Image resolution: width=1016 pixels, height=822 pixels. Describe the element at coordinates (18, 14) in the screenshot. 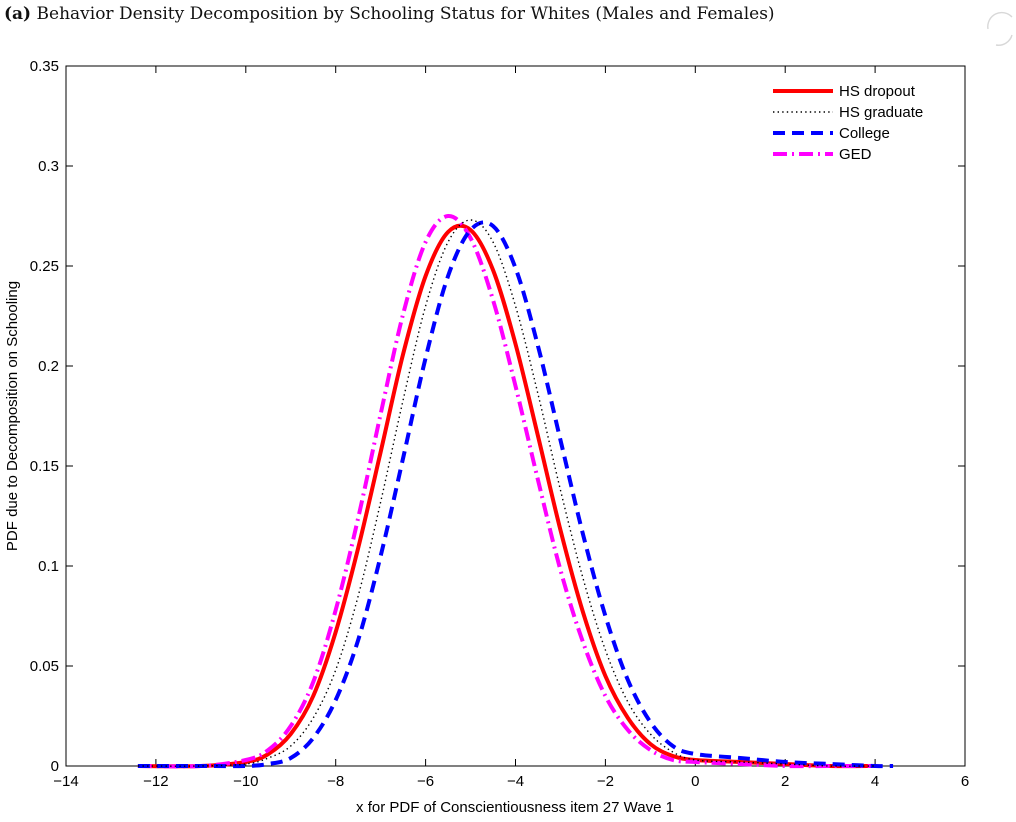

I see `caption-tag: (a)` at that location.